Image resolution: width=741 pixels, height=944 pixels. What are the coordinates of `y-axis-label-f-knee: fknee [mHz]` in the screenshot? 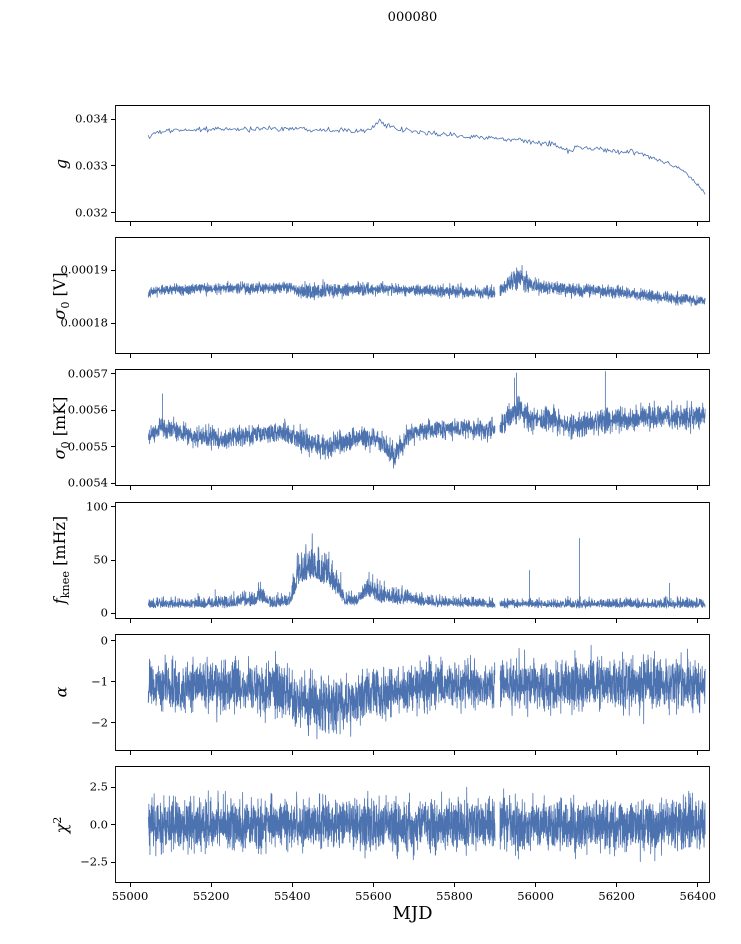 It's located at (61, 560).